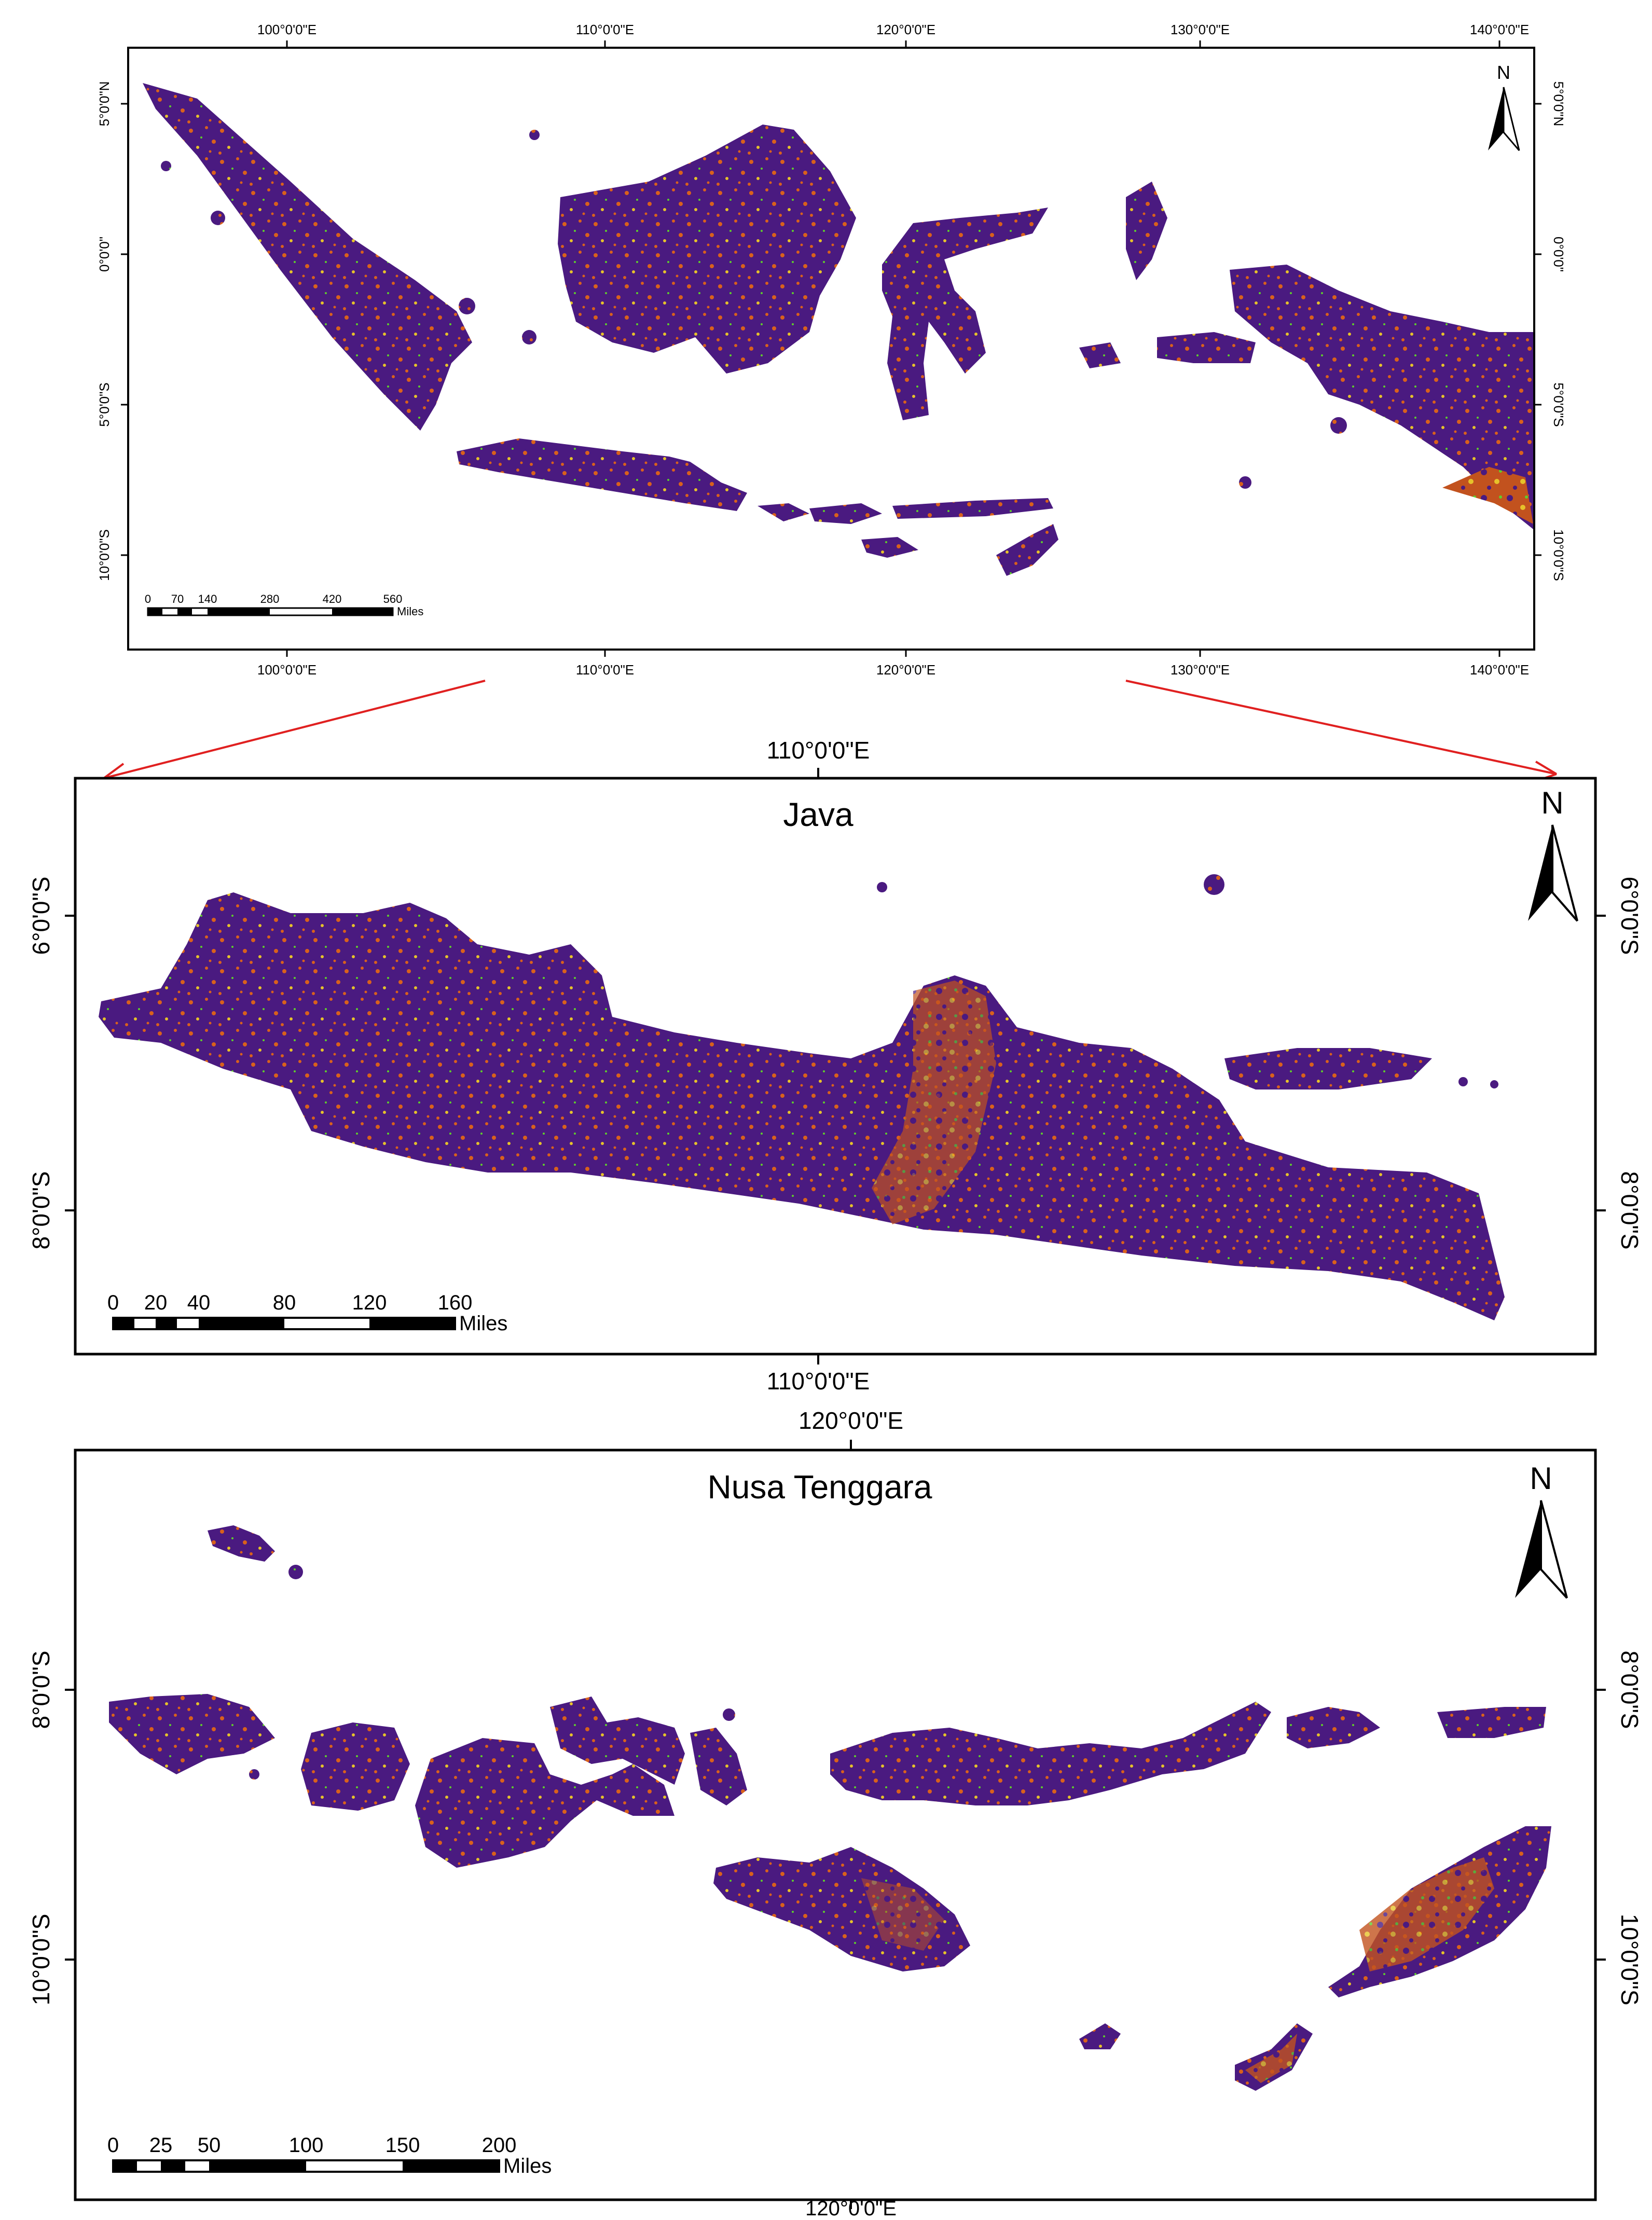 Image resolution: width=1652 pixels, height=2220 pixels. I want to click on overview-scale-unit: Miles, so click(410, 611).